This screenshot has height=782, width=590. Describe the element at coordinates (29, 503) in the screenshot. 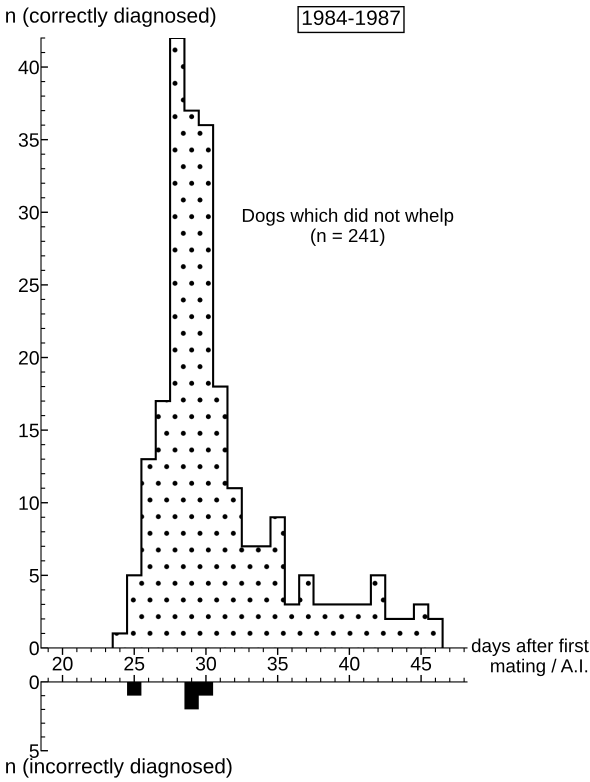

I see `y-tick-label: 10` at that location.